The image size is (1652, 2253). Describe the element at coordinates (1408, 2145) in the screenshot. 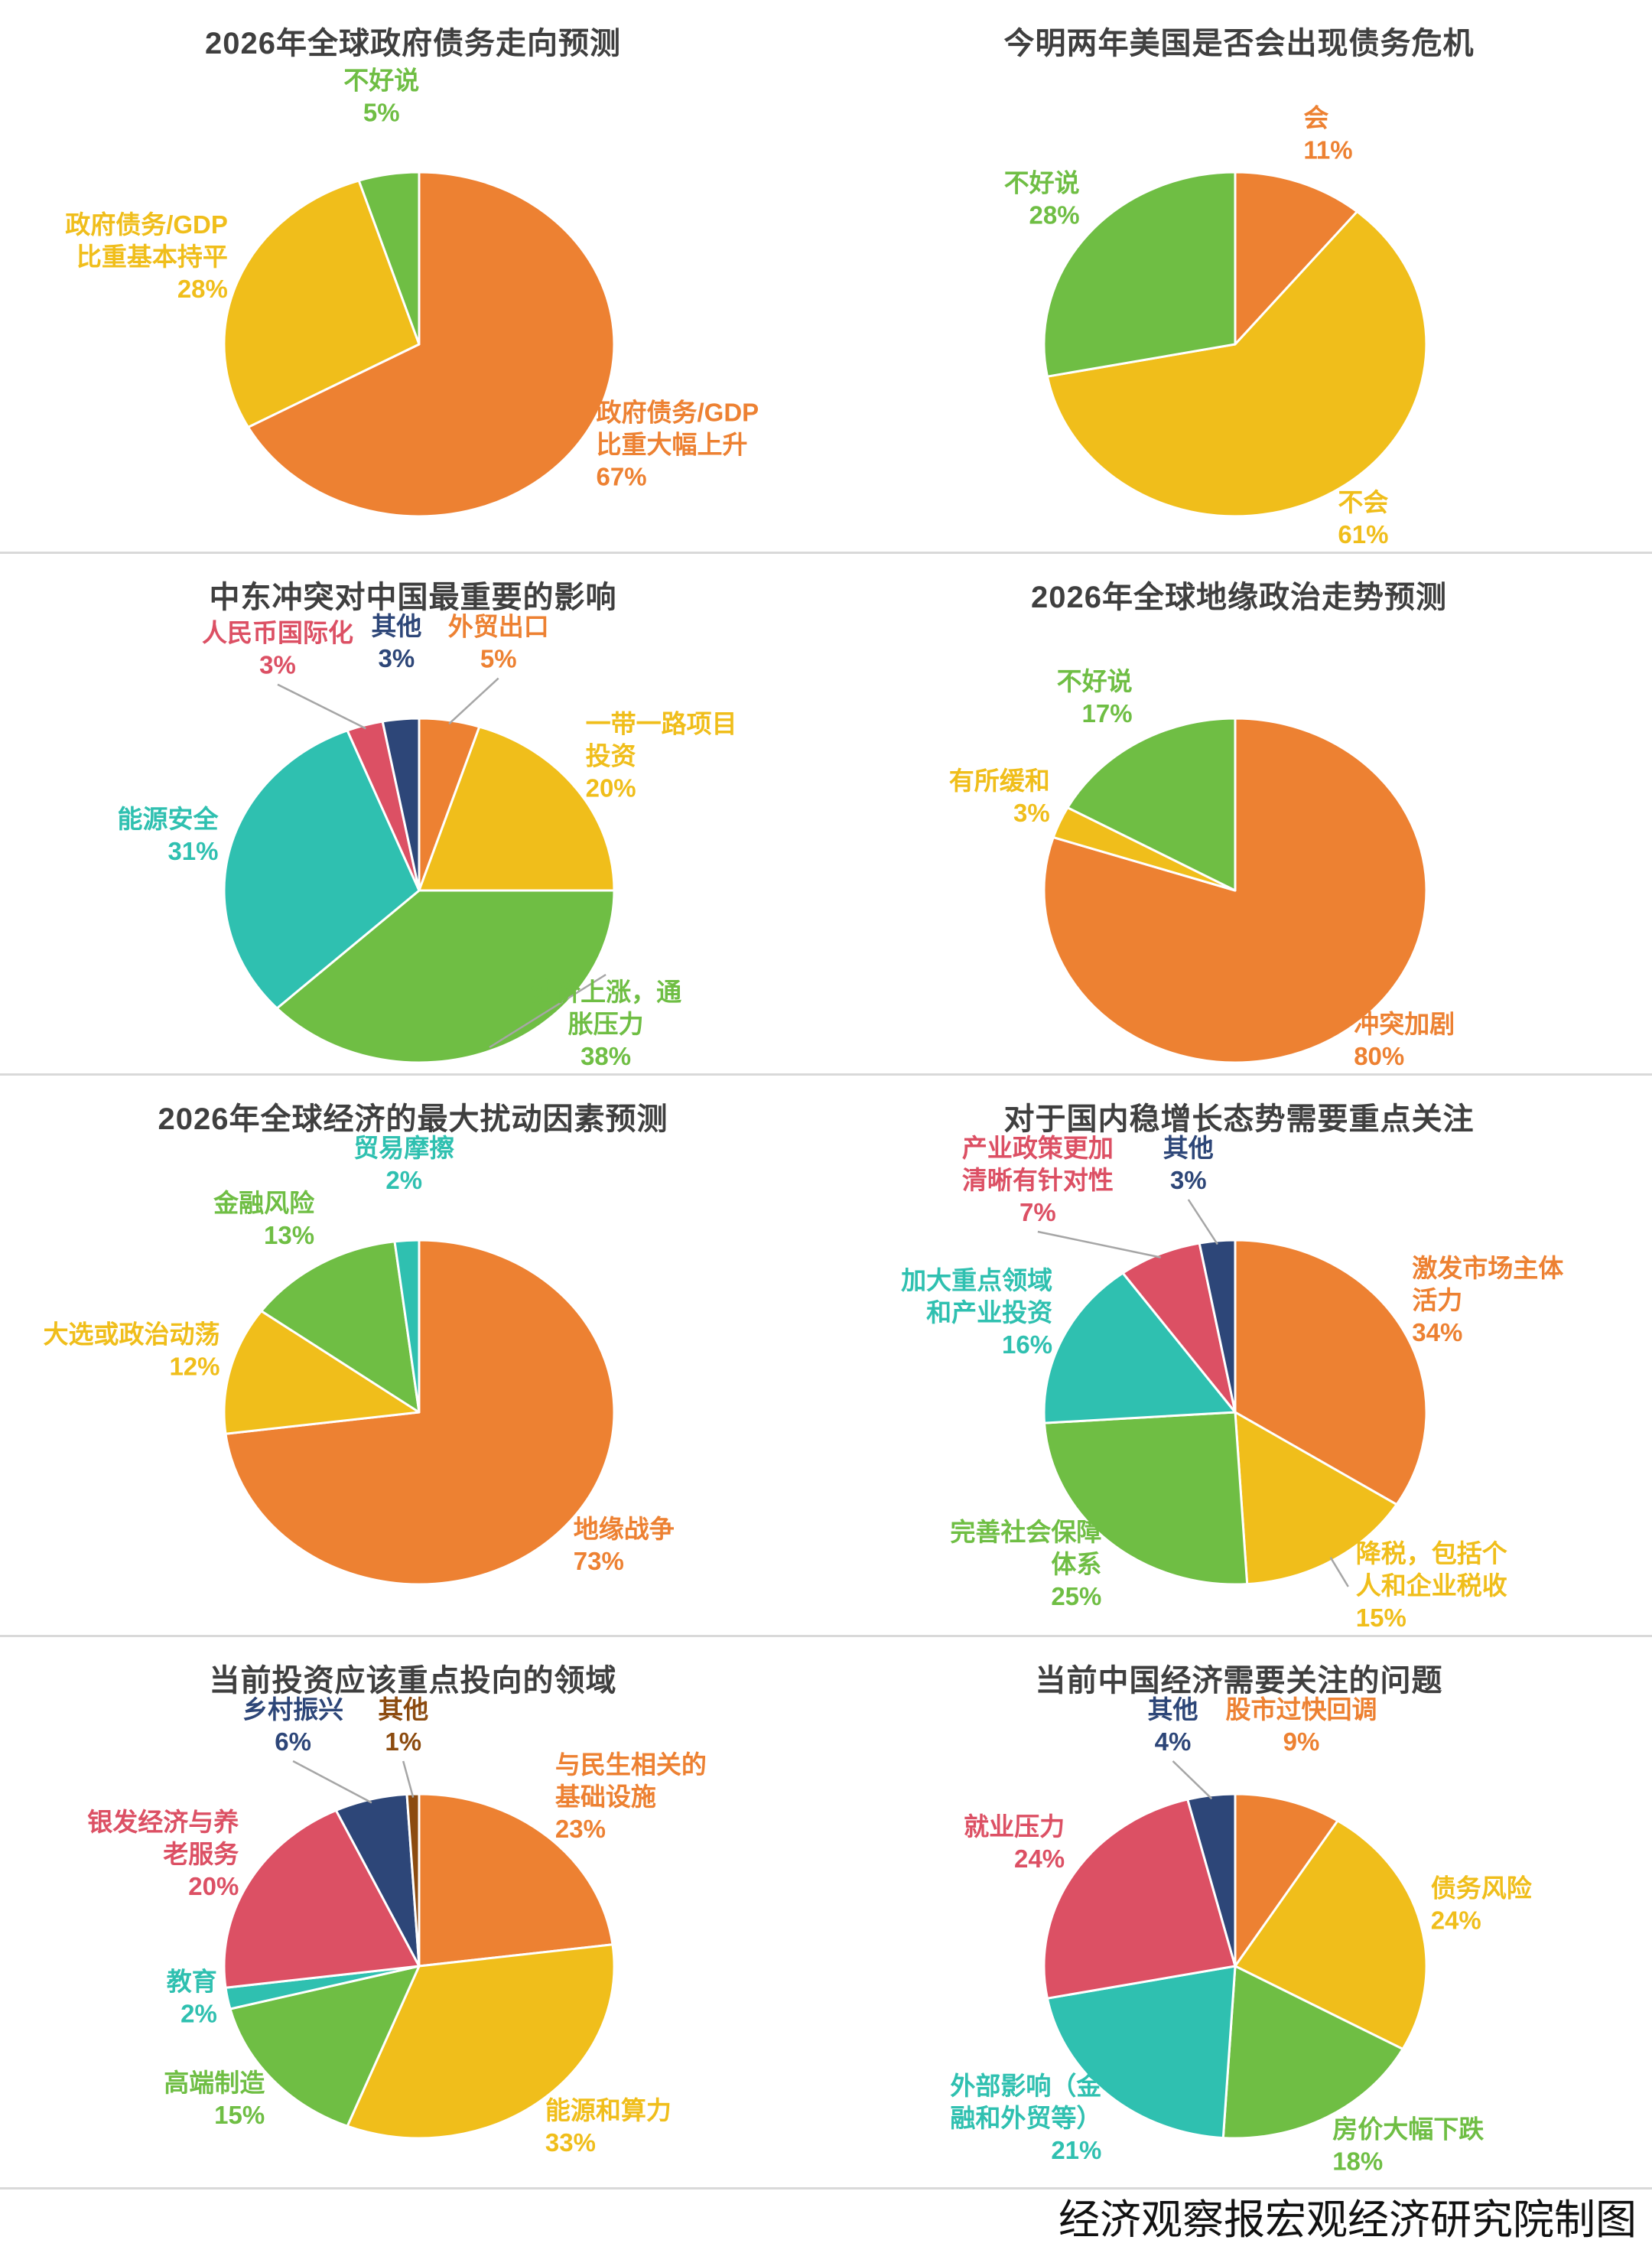

I see `slice-label-7-2: 房价大幅下跌 18%` at that location.